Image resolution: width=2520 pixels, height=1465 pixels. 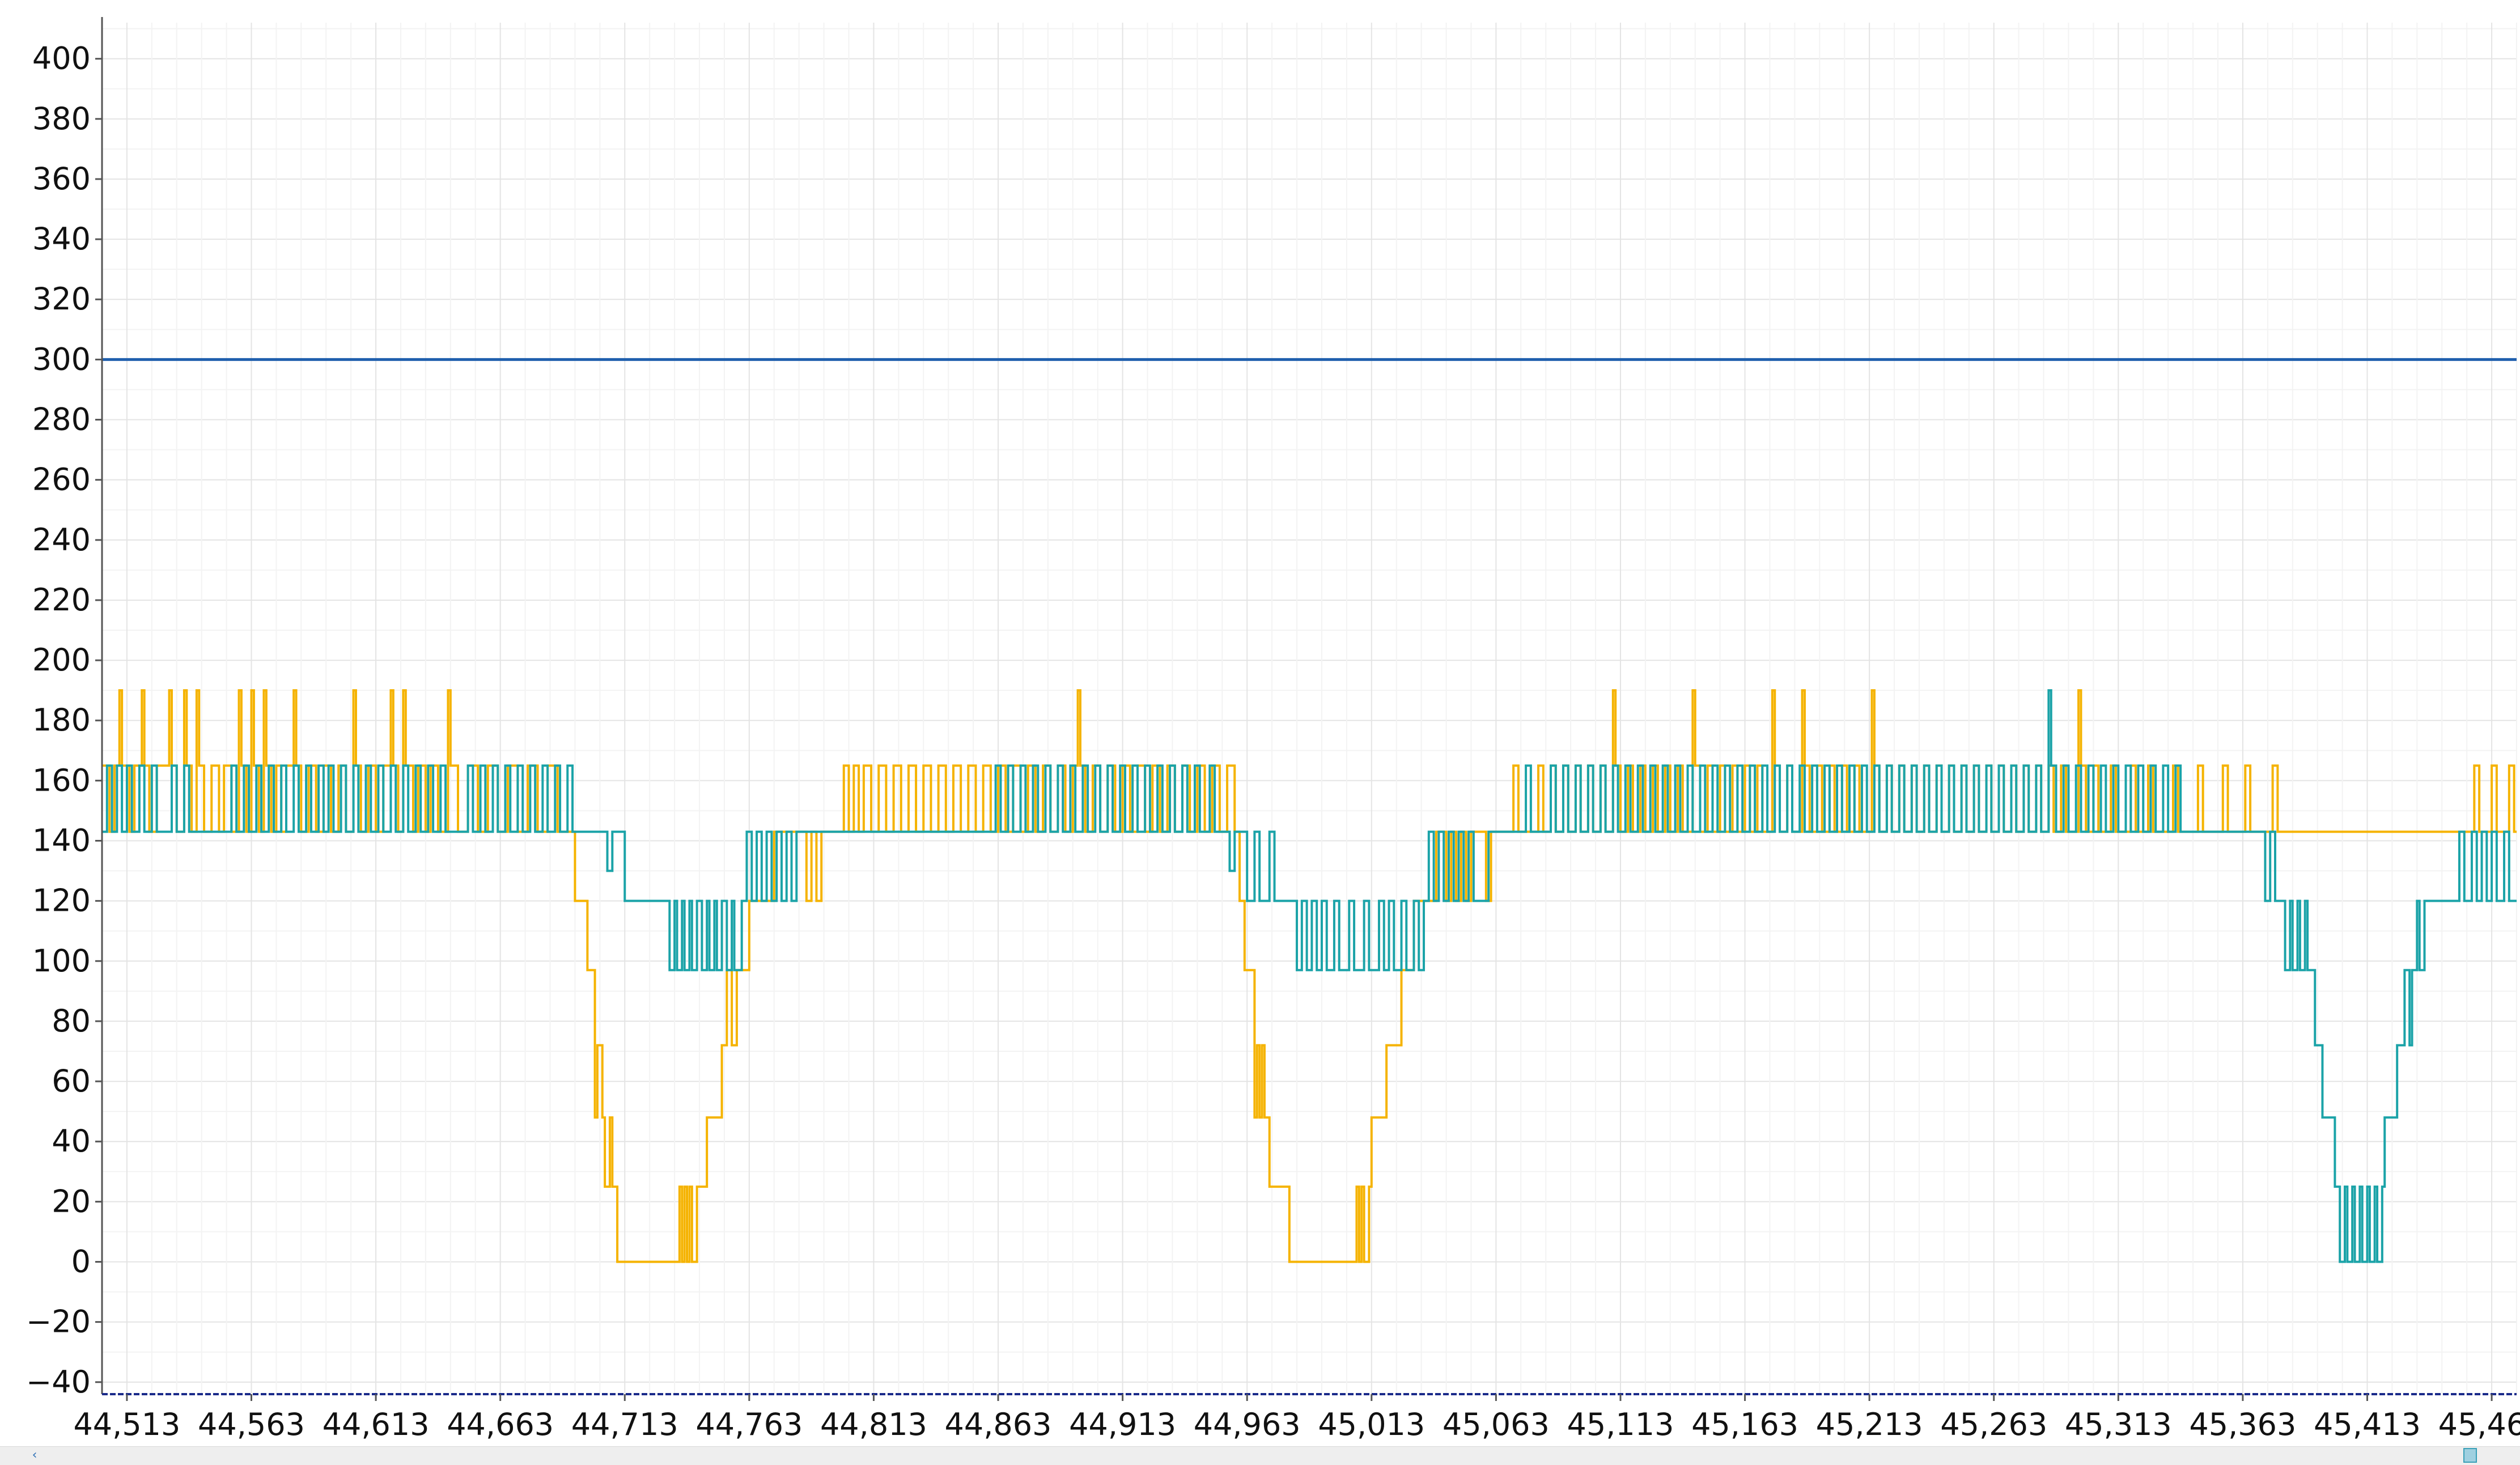 I want to click on y-tick-label: 220, so click(x=61, y=600).